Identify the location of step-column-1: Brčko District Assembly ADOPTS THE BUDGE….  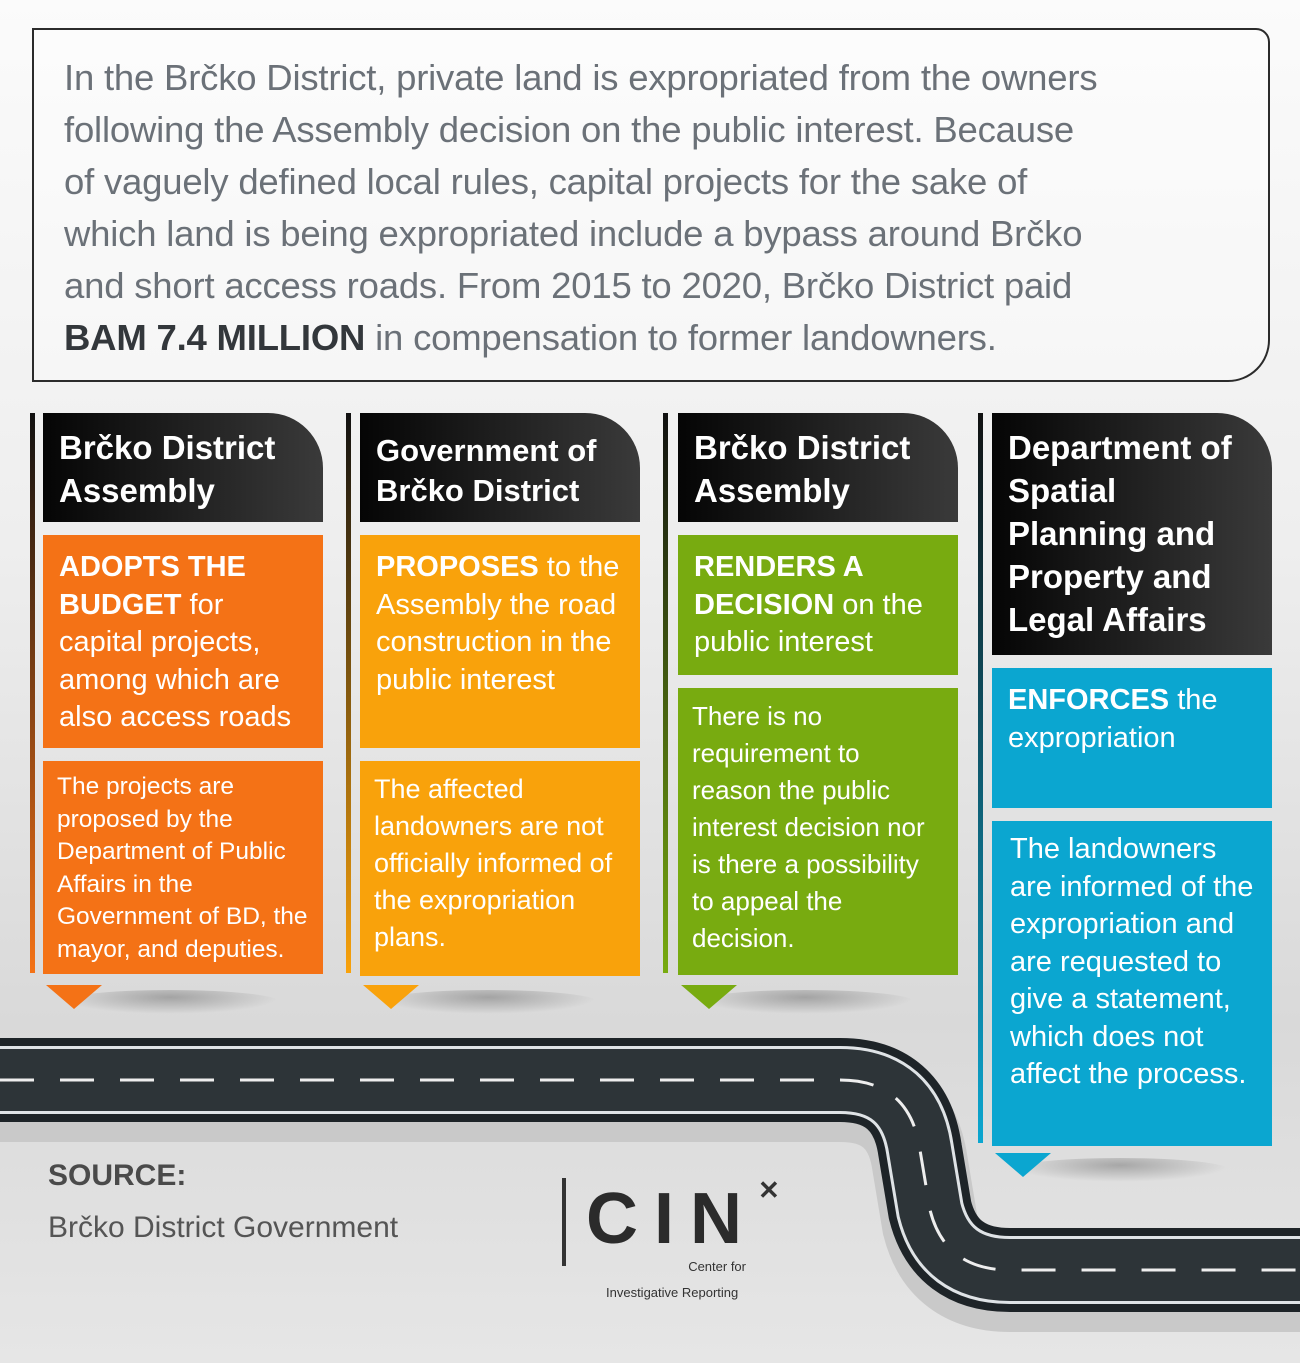
(183, 693).